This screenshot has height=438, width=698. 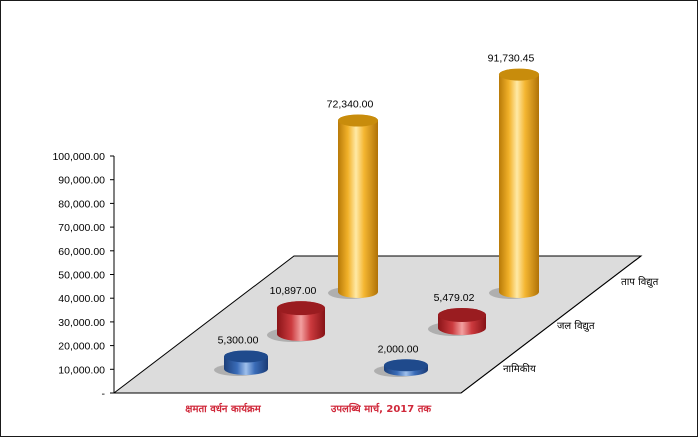 What do you see at coordinates (81, 181) in the screenshot?
I see `y-tick-label: 90,000.00` at bounding box center [81, 181].